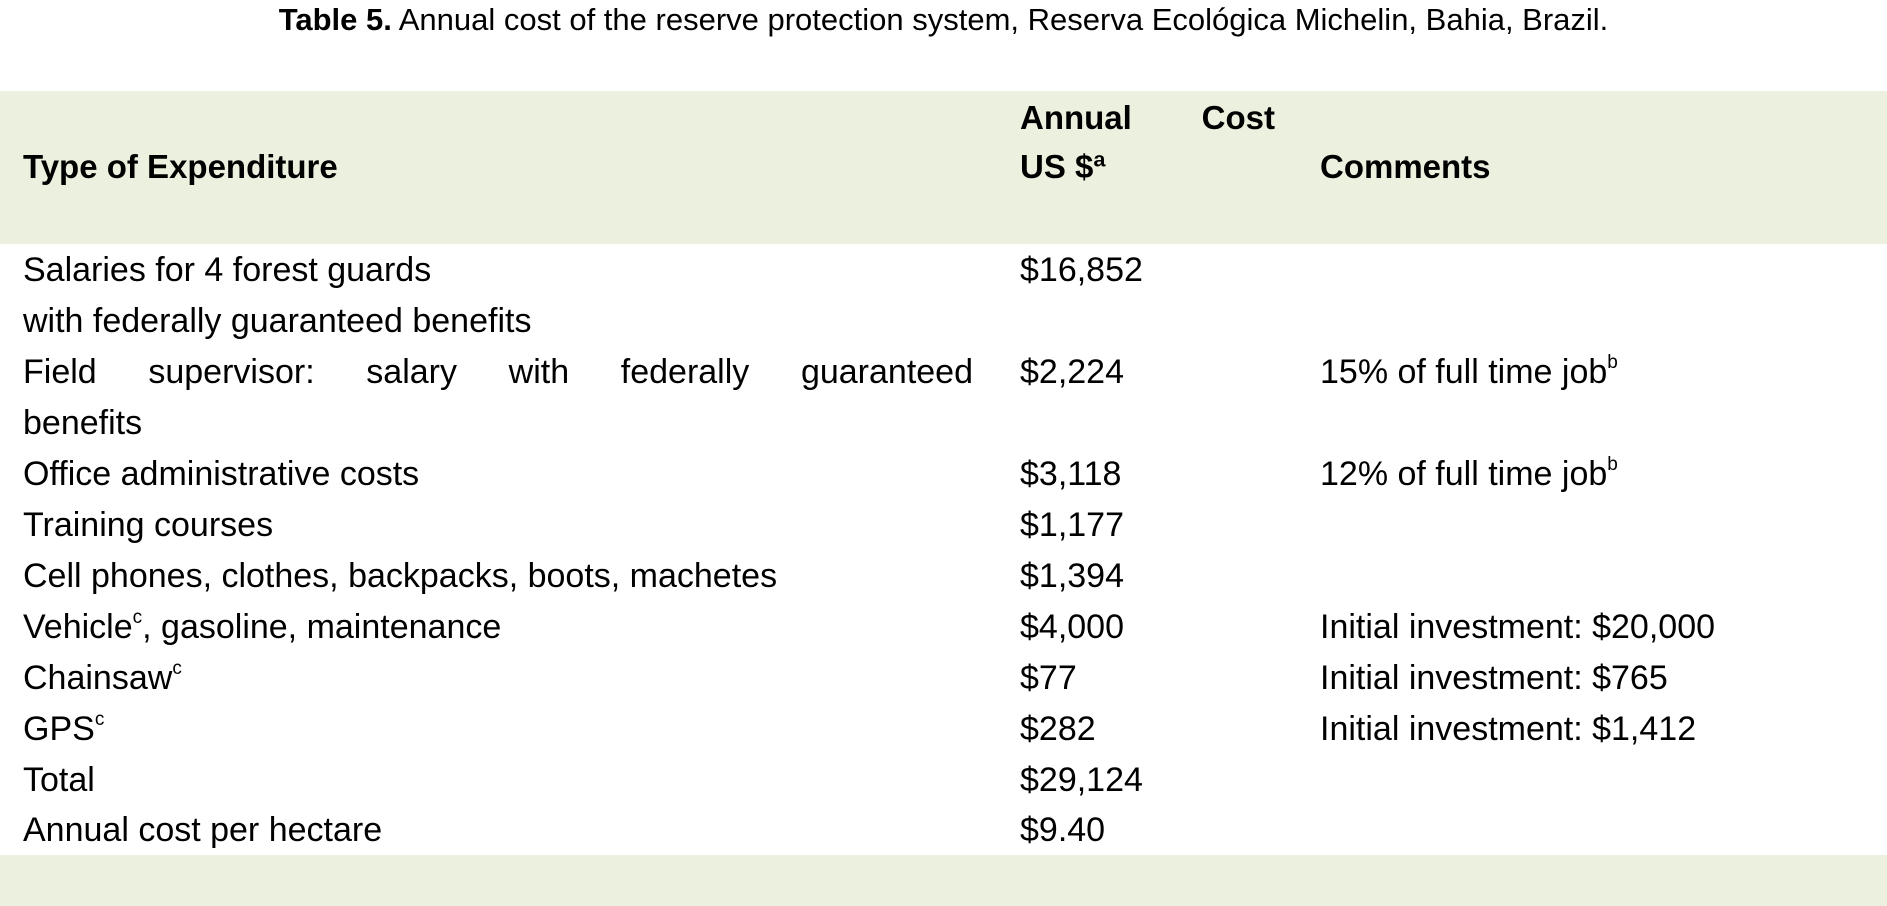 The width and height of the screenshot is (1887, 906). What do you see at coordinates (685, 372) in the screenshot?
I see `word: federally` at bounding box center [685, 372].